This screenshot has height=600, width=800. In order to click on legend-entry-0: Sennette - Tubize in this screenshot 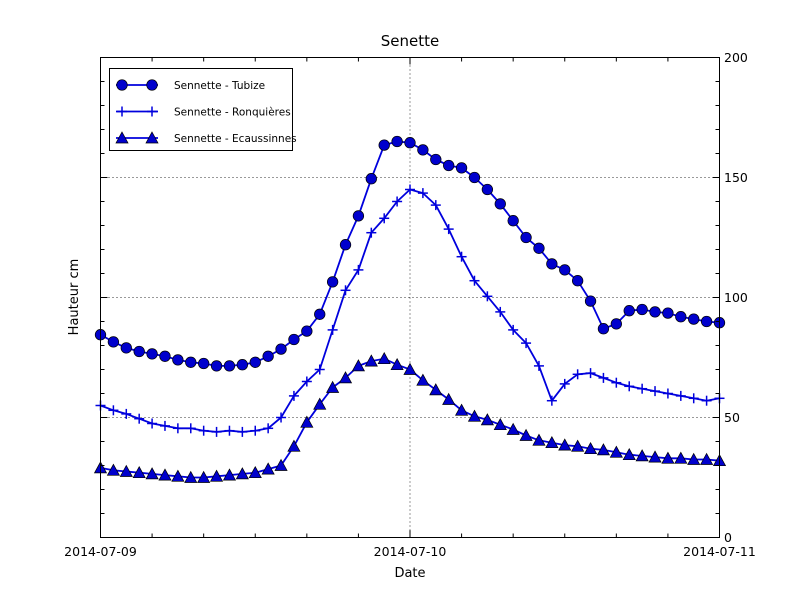, I will do `click(190, 85)`.